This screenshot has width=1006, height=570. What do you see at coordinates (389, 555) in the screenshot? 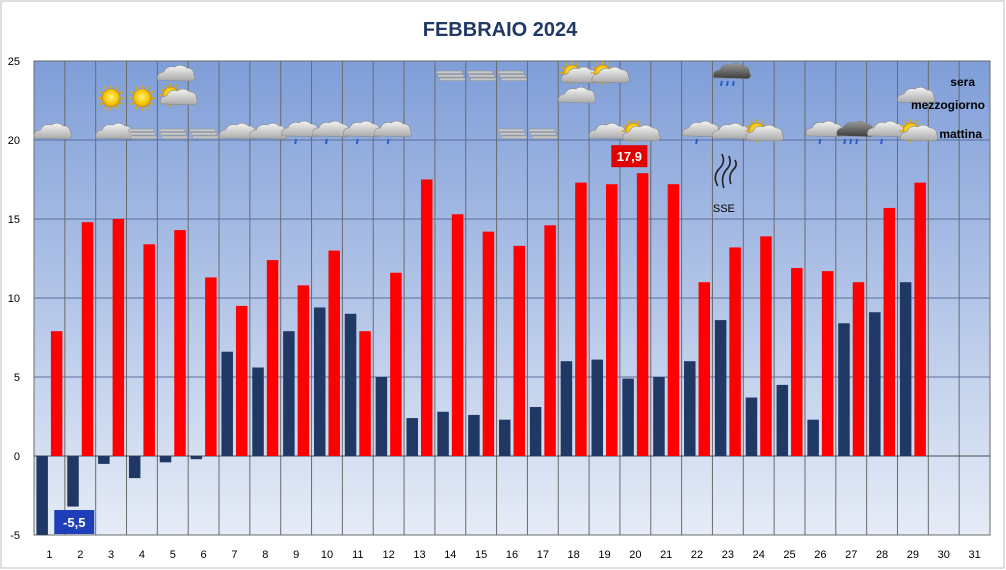
I see `x-tick-label: 12` at bounding box center [389, 555].